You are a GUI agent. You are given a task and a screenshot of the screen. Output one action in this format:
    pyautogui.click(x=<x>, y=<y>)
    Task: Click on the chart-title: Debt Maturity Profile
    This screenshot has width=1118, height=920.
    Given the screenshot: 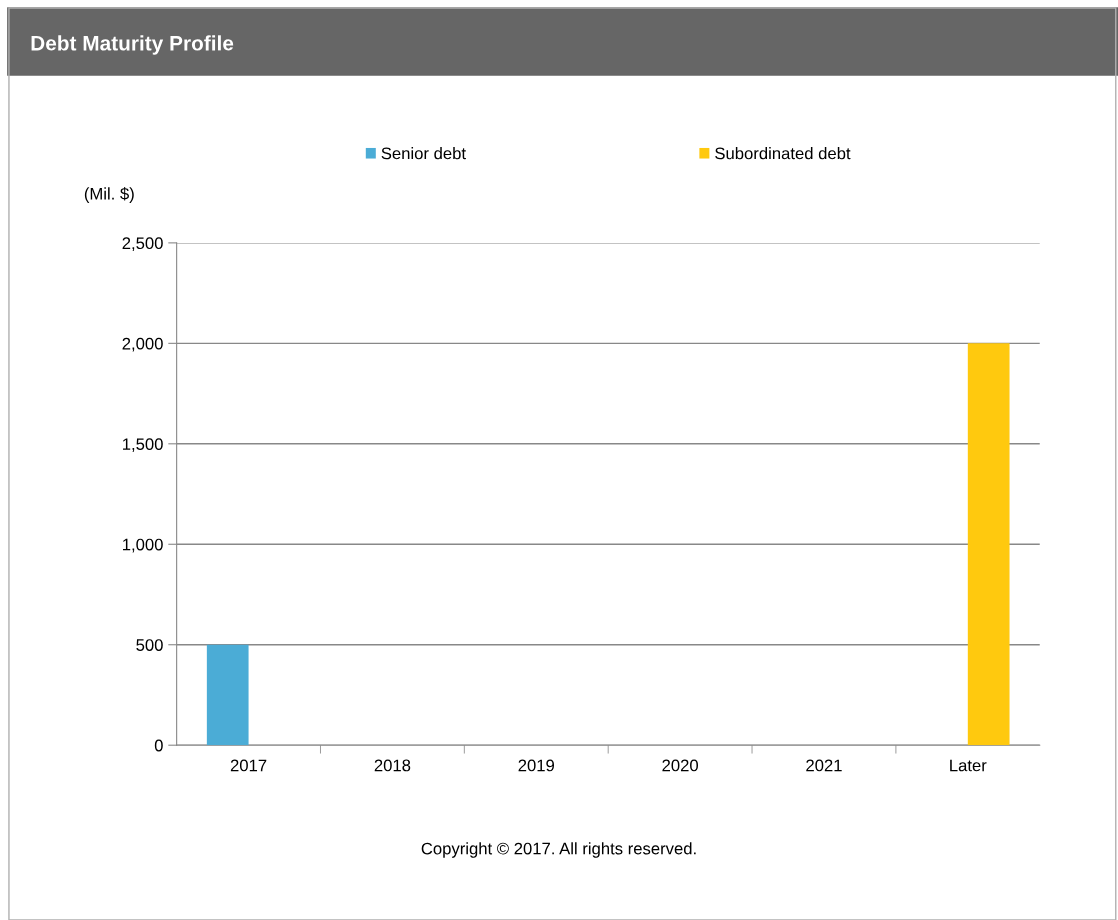 What is the action you would take?
    pyautogui.click(x=132, y=45)
    